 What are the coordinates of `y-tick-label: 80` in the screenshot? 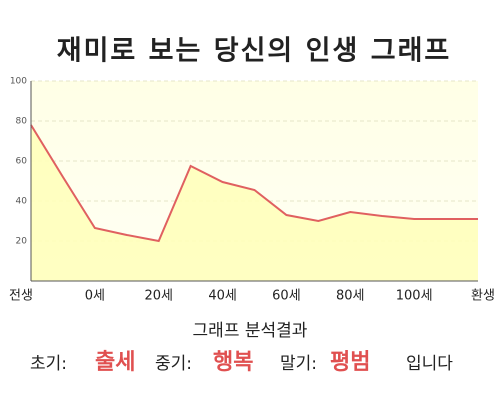 It's located at (22, 122).